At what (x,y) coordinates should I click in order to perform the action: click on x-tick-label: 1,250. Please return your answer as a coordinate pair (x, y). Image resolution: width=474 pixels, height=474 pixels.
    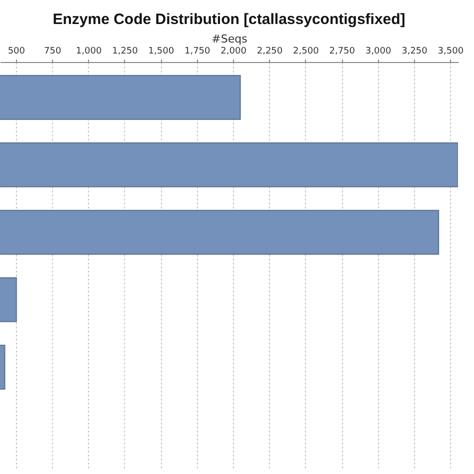
    Looking at the image, I should click on (125, 51).